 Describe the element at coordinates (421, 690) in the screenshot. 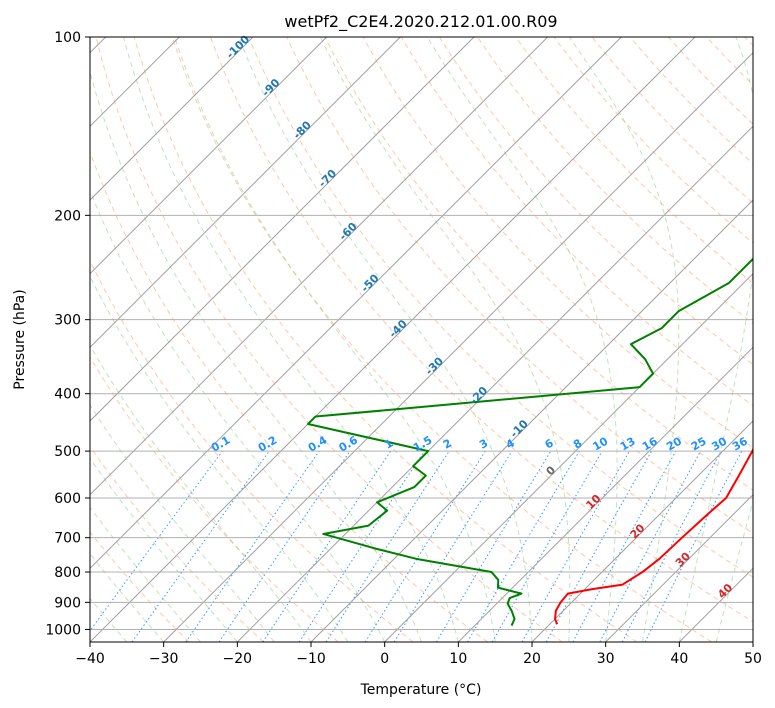

I see `x-axis-label: Temperature (°C)` at that location.